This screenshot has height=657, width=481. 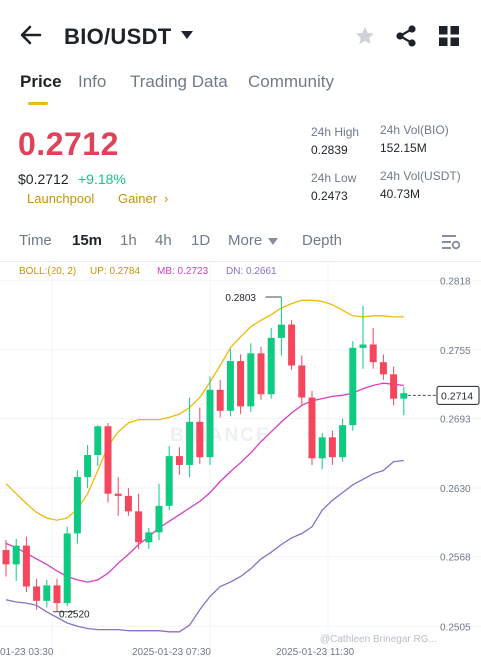 I want to click on trading-pair-title: BIO/USDT, so click(x=118, y=36).